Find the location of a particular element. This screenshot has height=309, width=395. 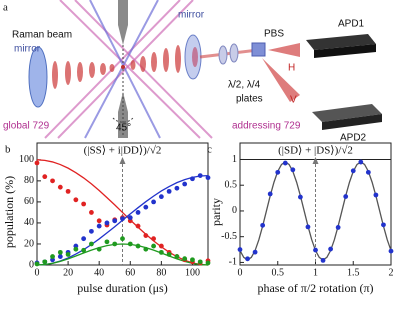

marker-arrow is located at coordinates (122, 160).